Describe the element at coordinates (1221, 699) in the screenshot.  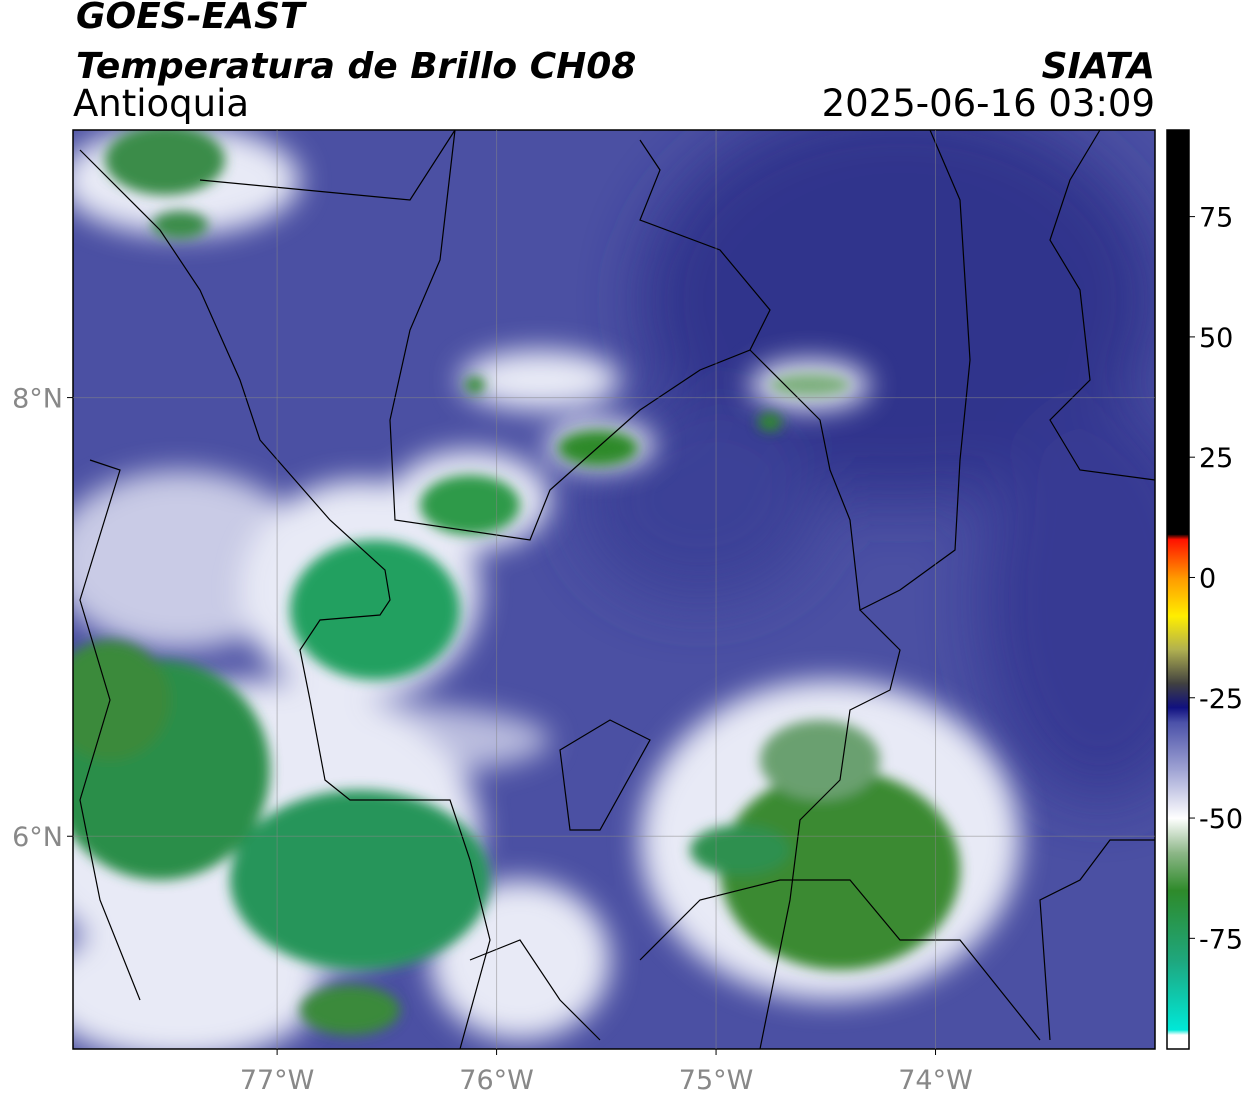
I see `colorbar-tick-label: -25` at that location.